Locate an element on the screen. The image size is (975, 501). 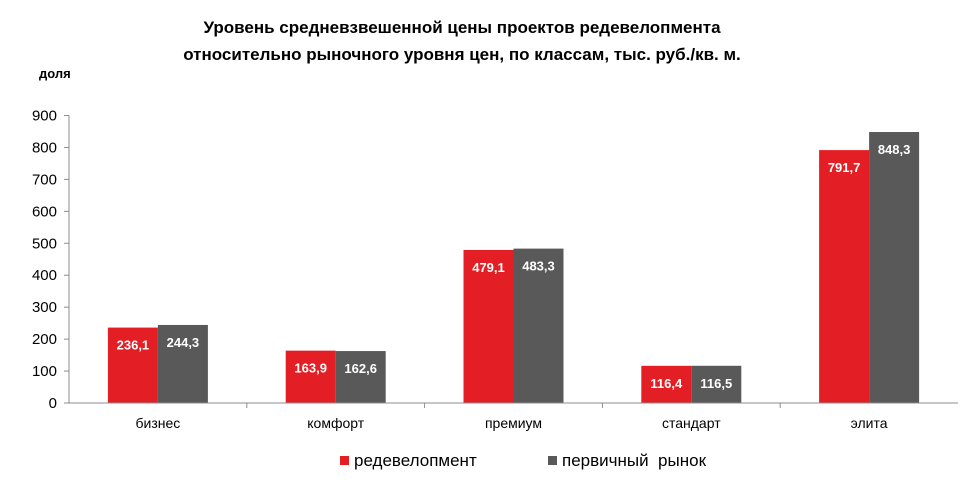
data-label: 162,6 is located at coordinates (360, 368).